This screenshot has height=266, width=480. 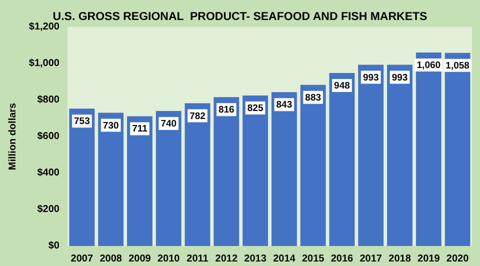 I want to click on data-label: 816, so click(x=226, y=110).